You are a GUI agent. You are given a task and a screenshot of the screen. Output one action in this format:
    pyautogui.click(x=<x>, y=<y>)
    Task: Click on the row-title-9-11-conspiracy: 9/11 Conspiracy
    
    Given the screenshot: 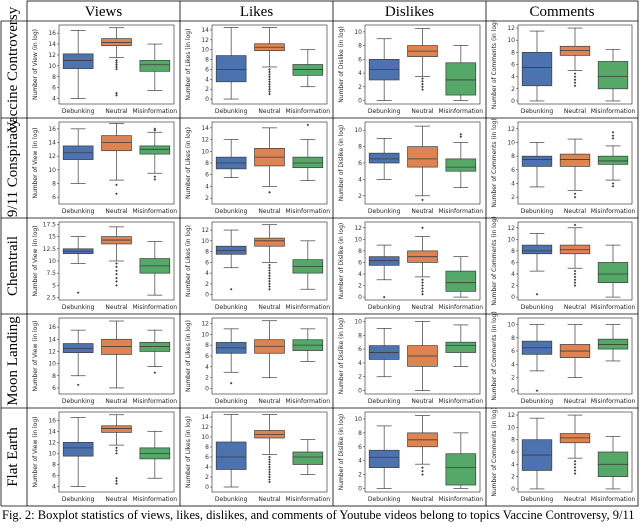 What is the action you would take?
    pyautogui.click(x=13, y=167)
    